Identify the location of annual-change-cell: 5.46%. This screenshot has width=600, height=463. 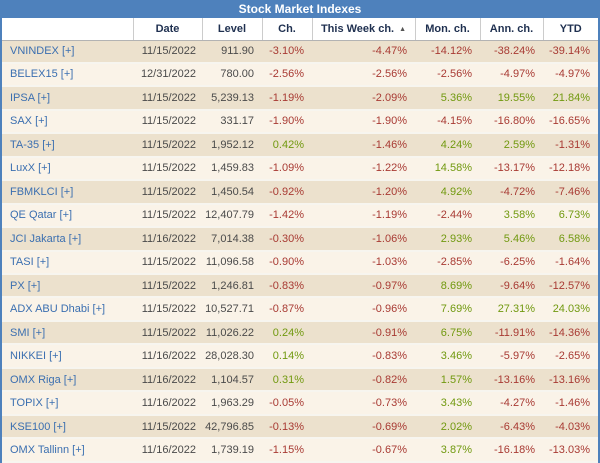
(511, 239).